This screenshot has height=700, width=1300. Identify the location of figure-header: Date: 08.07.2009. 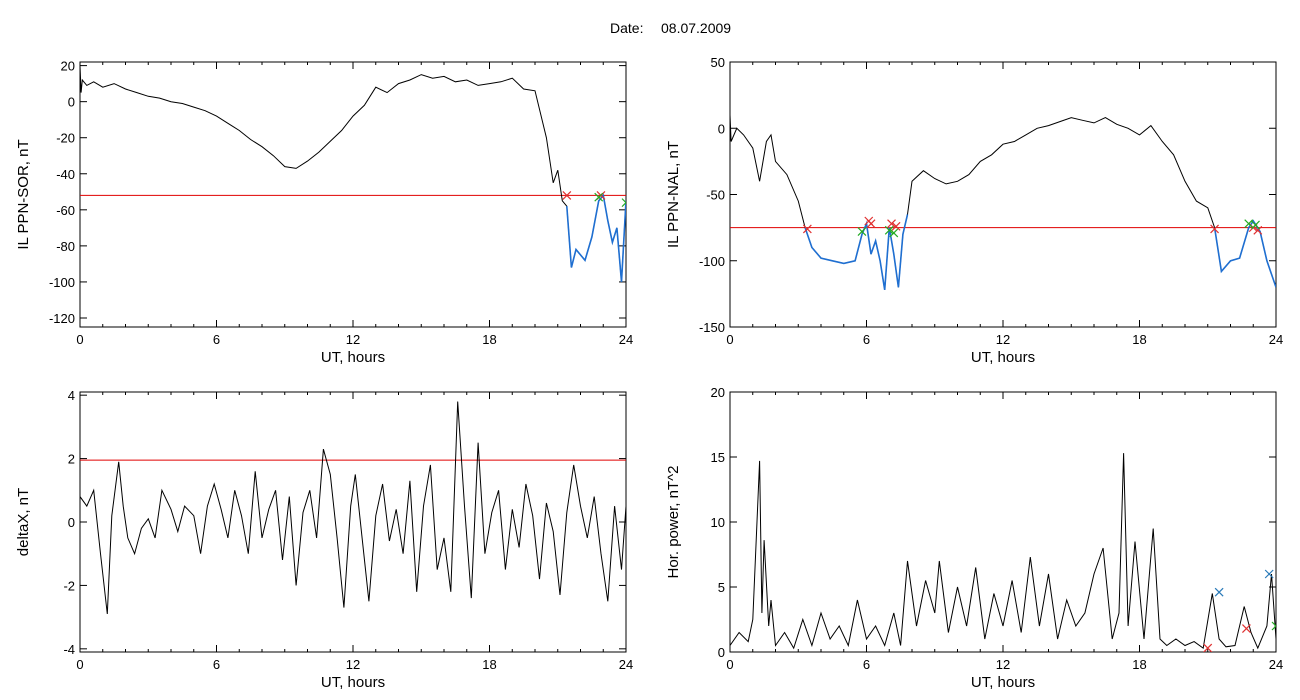
(670, 28).